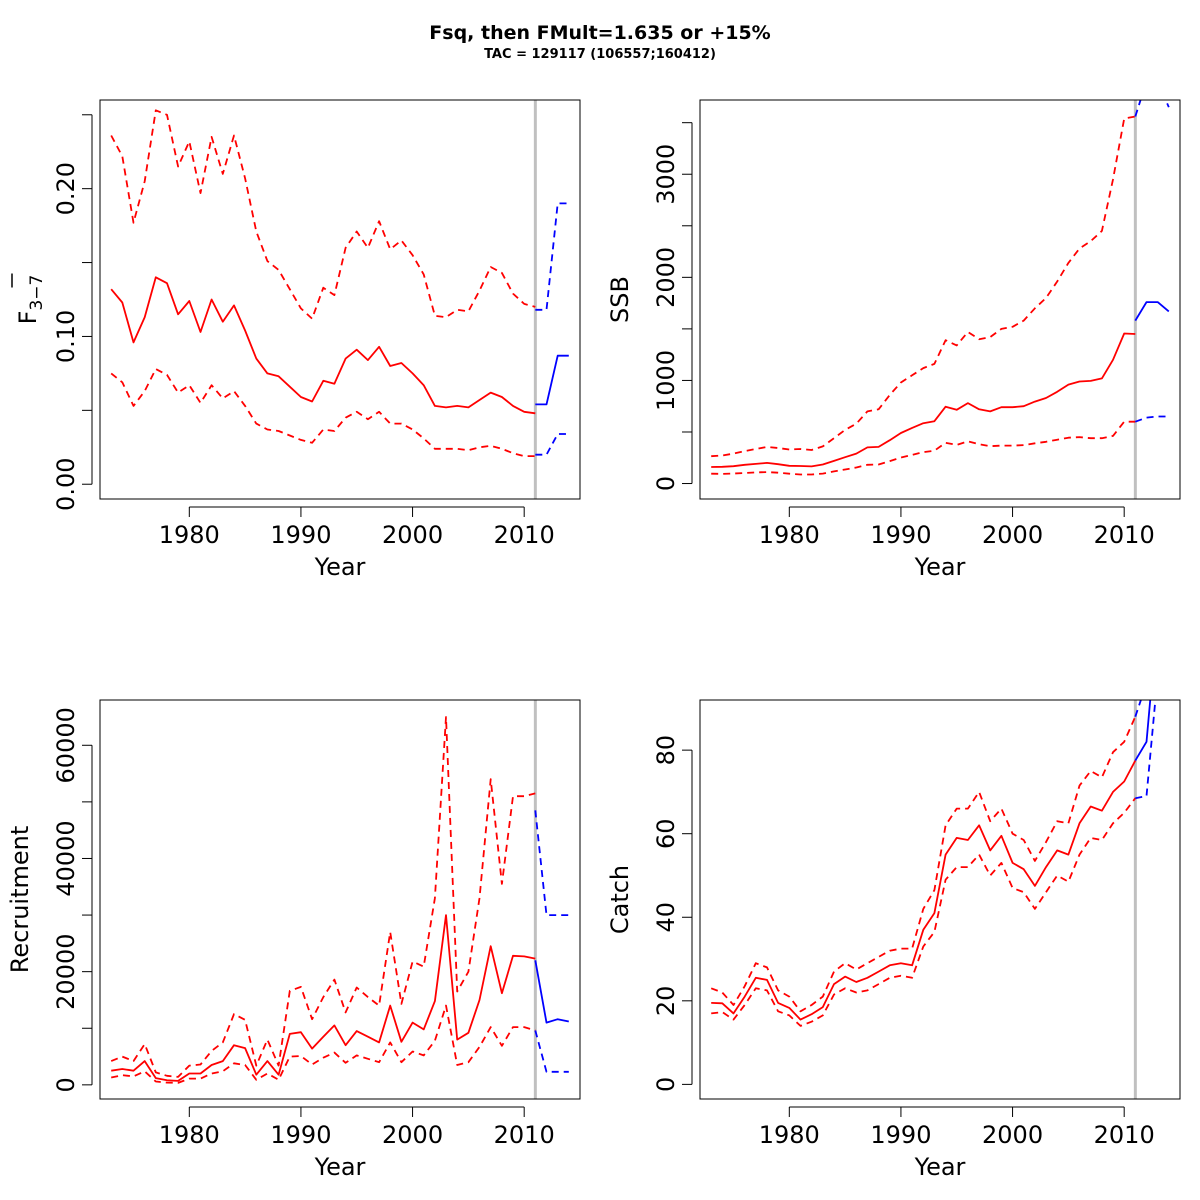 The height and width of the screenshot is (1200, 1200). Describe the element at coordinates (1124, 1135) in the screenshot. I see `catch-x-tick-label: 2010` at that location.